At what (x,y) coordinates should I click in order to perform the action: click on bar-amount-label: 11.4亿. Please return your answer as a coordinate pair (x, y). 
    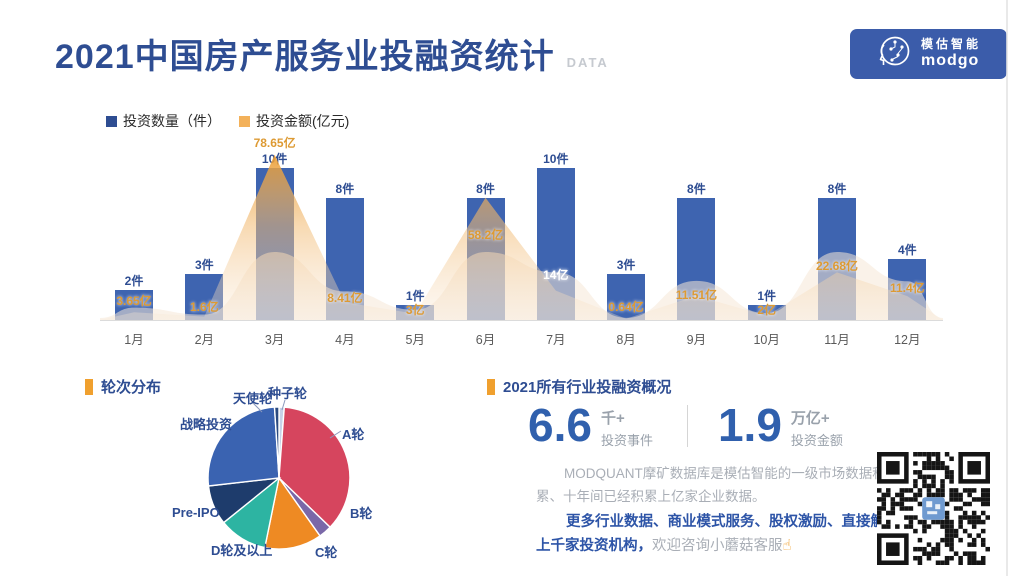
    Looking at the image, I should click on (907, 288).